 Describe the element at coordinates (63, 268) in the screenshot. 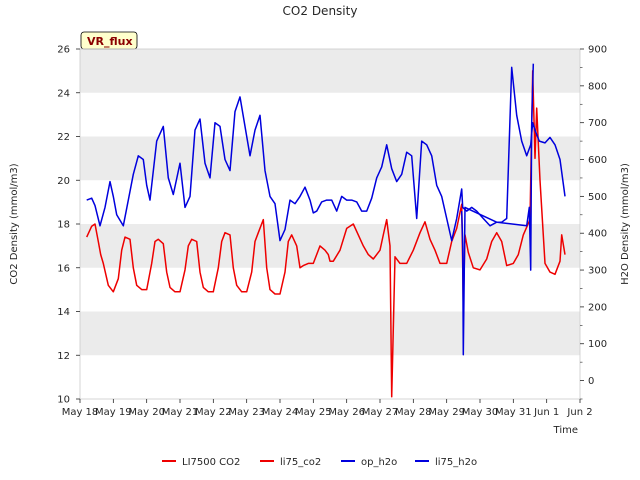

I see `y-left-tick-label: 16` at that location.